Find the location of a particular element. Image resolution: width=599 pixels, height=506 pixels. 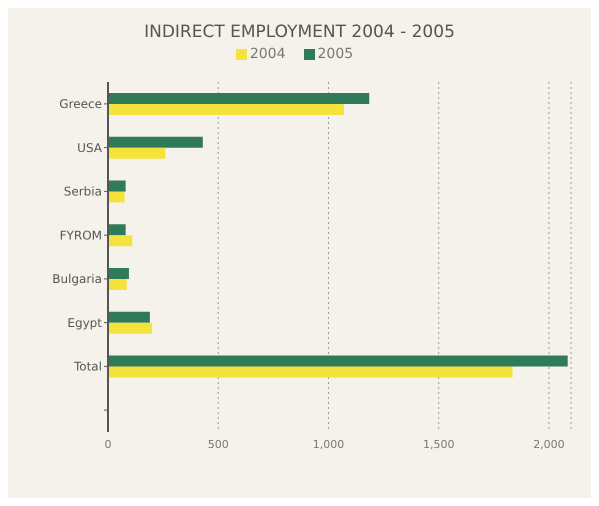

x-tick-label: 2,000 is located at coordinates (549, 444).